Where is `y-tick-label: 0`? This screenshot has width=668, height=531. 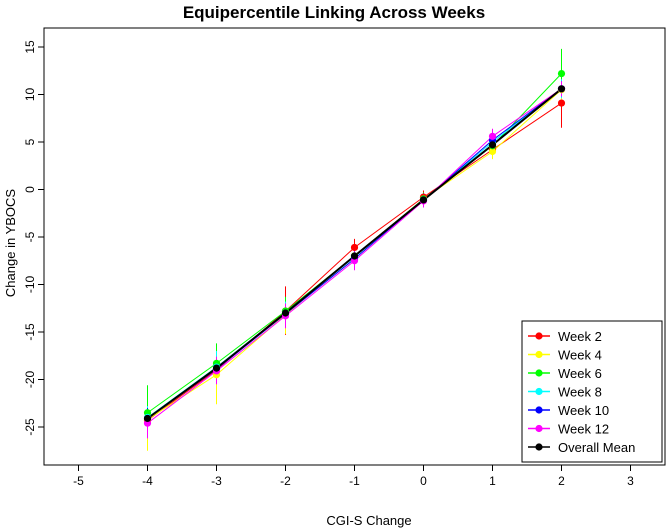 y-tick-label: 0 is located at coordinates (30, 189).